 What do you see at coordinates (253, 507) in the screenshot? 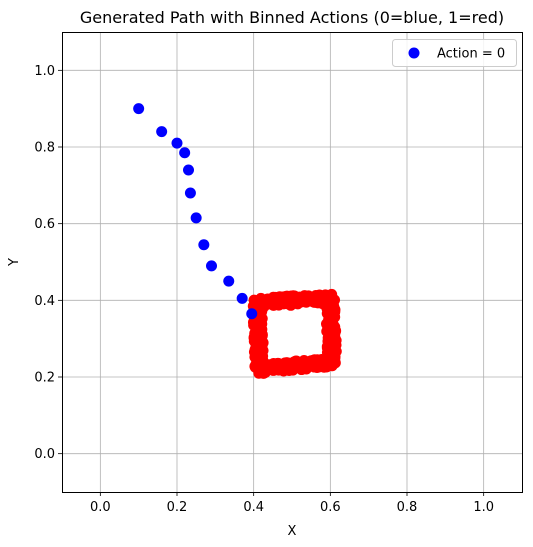
I see `x-tick-label: 0.4` at bounding box center [253, 507].